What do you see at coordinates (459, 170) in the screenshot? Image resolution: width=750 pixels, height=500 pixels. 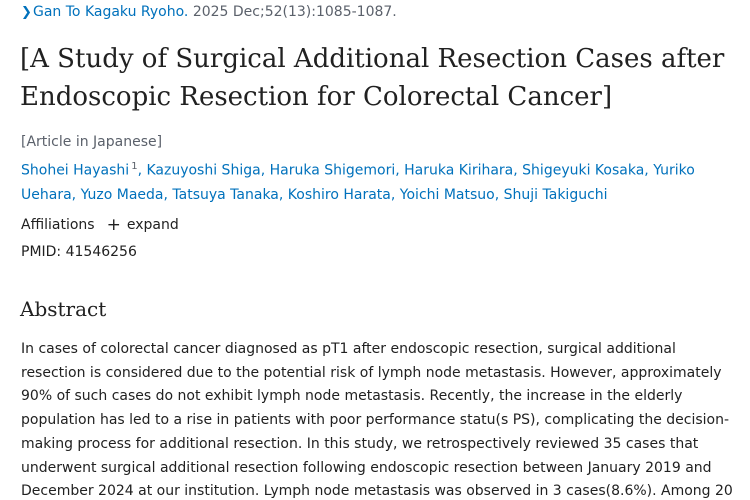 I see `author-link: Haruka Kirihara` at bounding box center [459, 170].